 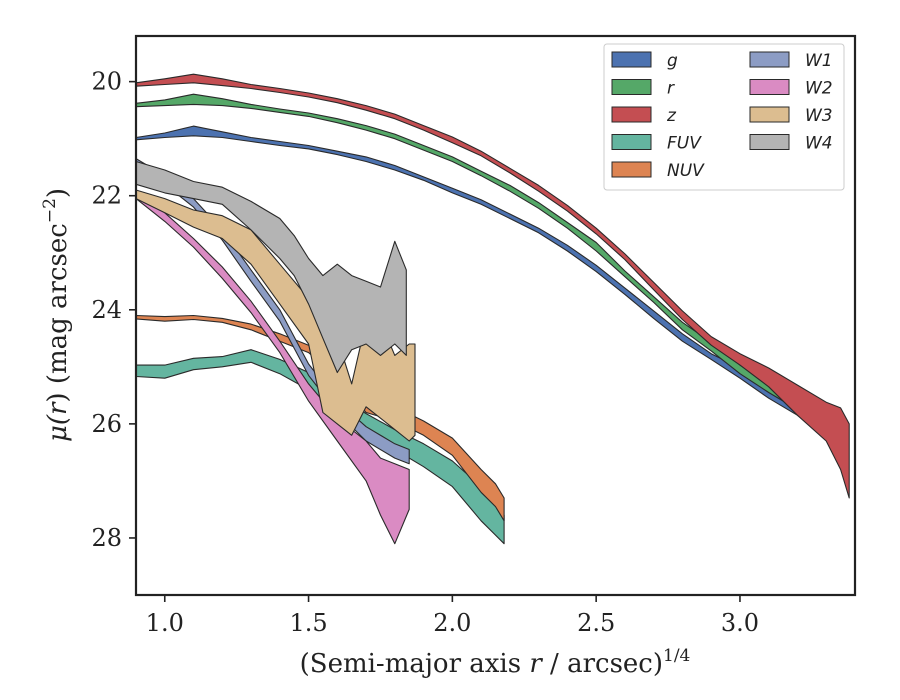 I want to click on legend-swatch-nuv, so click(x=631, y=169).